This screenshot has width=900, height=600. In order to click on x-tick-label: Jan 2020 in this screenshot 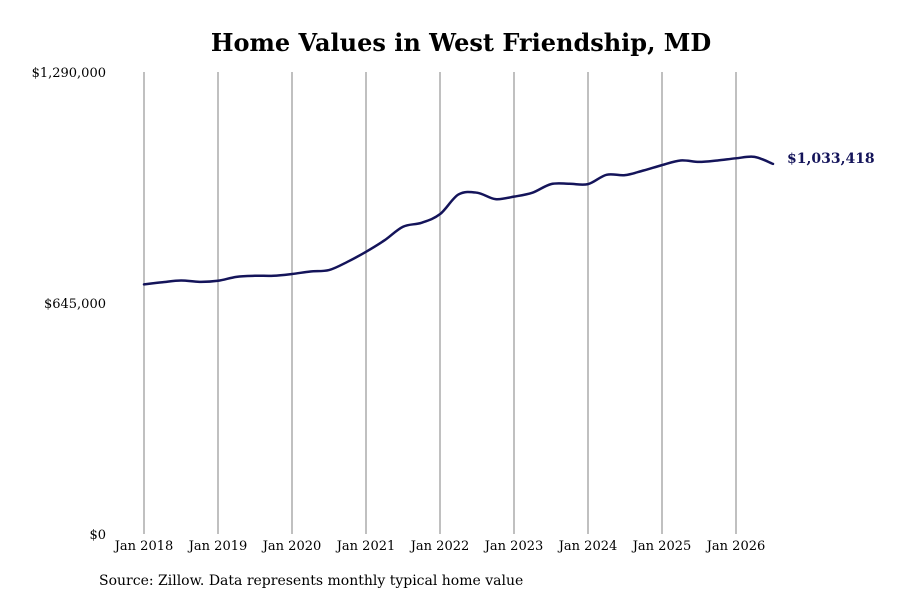, I will do `click(291, 546)`.